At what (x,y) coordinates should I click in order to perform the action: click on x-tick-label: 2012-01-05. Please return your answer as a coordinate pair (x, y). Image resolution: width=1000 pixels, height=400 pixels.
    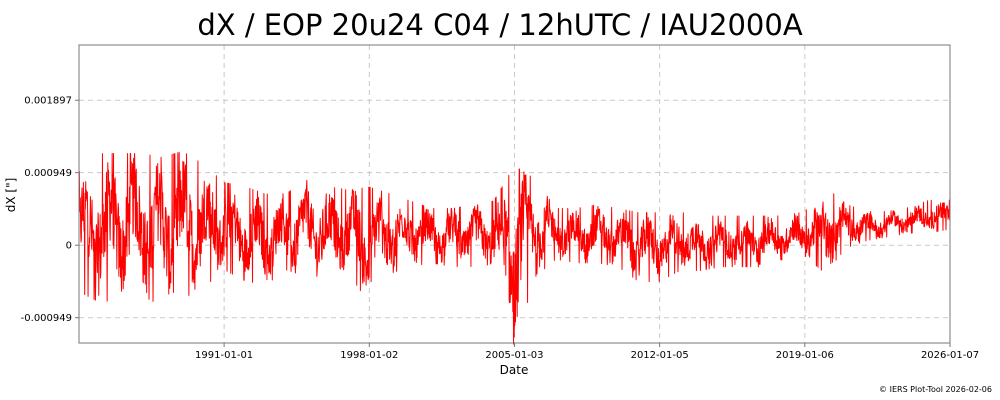
    Looking at the image, I should click on (660, 355).